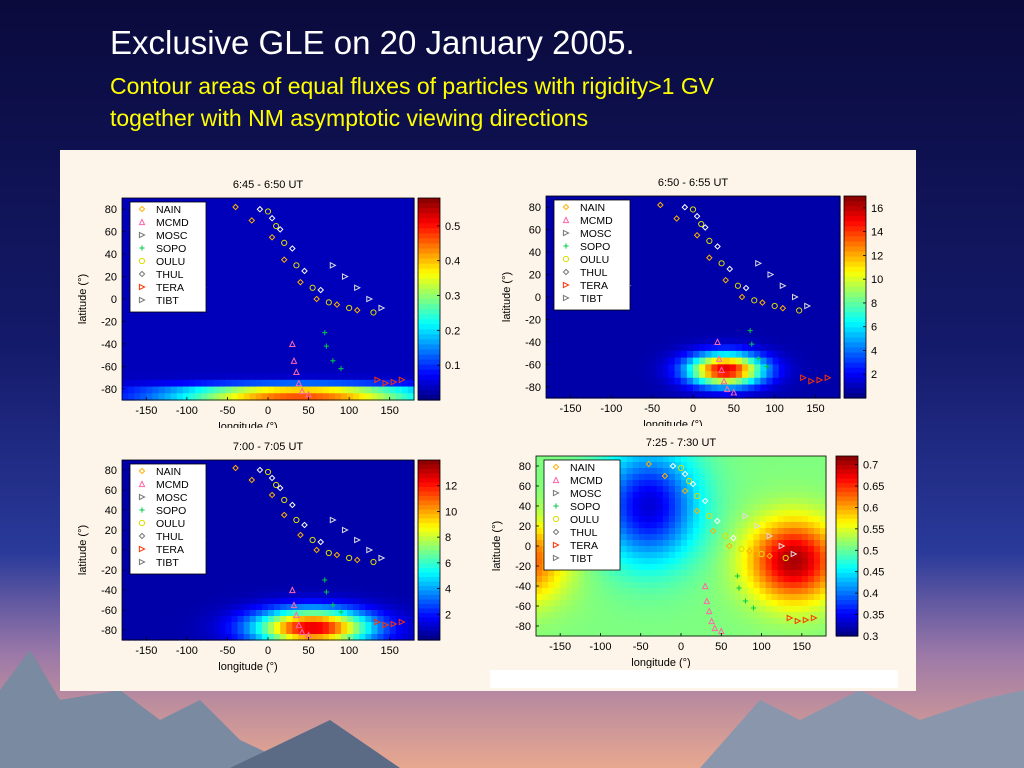  Describe the element at coordinates (111, 233) in the screenshot. I see `y-tick-label: 60` at that location.